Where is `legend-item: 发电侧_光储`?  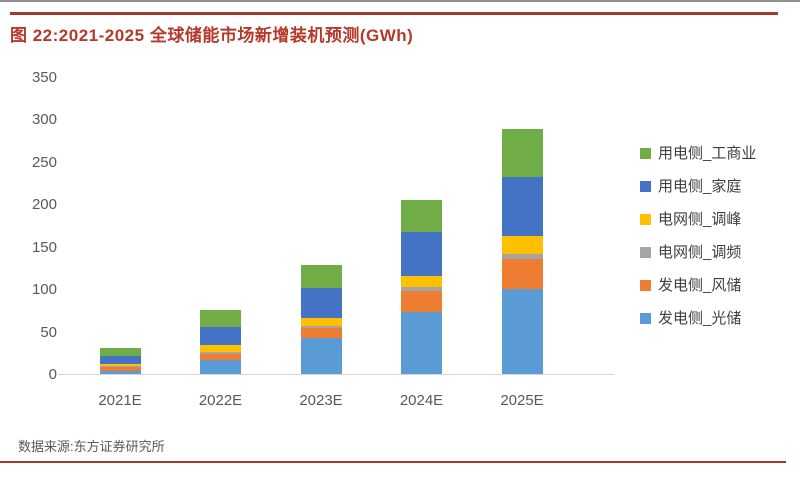
legend-item: 发电侧_光储 is located at coordinates (717, 318).